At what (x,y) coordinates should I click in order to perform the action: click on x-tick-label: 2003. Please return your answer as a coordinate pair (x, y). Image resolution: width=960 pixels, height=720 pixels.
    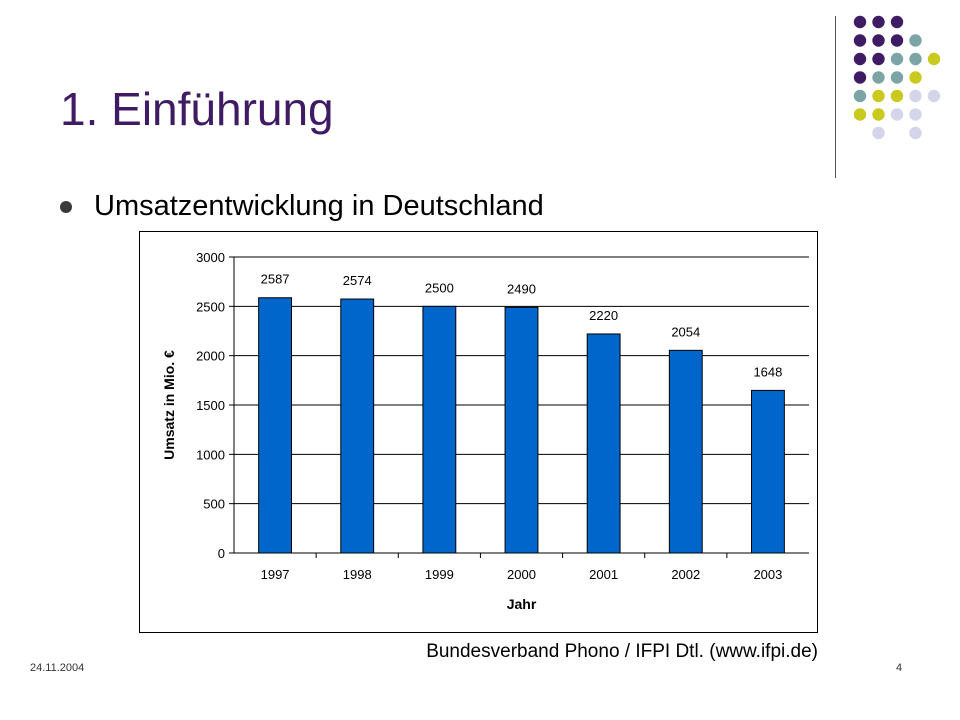
    Looking at the image, I should click on (767, 574).